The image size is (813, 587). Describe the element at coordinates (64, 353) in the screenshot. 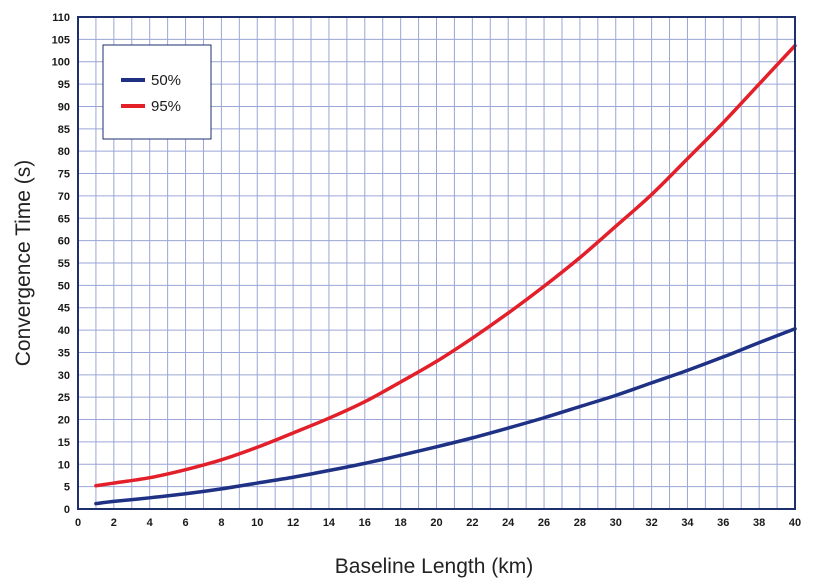

I see `y-tick-label: 35` at that location.